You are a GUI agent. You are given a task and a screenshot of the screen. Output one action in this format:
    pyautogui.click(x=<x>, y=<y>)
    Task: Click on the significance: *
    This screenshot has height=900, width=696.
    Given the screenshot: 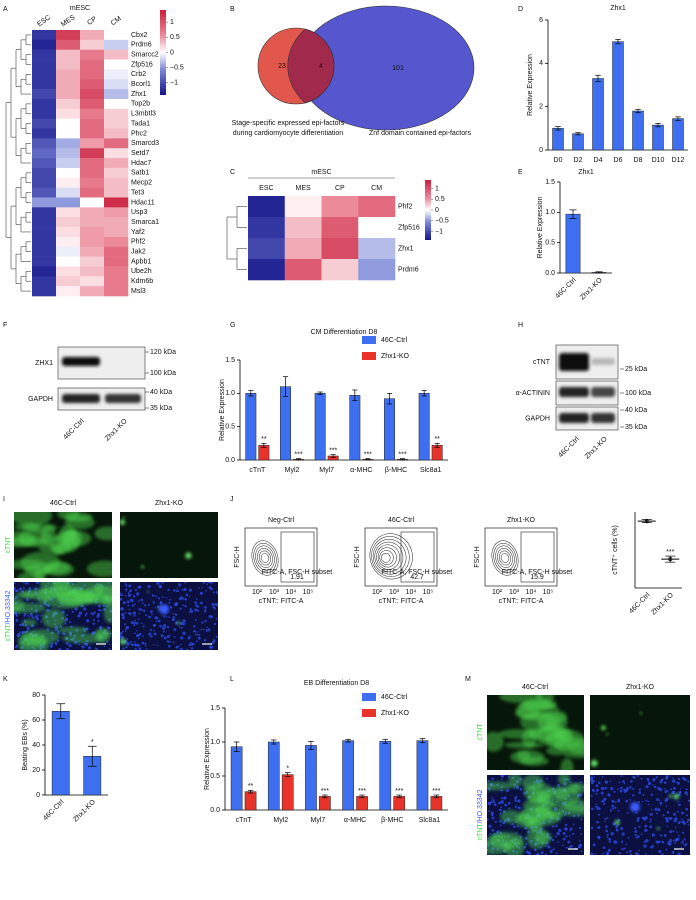 What is the action you would take?
    pyautogui.click(x=287, y=768)
    